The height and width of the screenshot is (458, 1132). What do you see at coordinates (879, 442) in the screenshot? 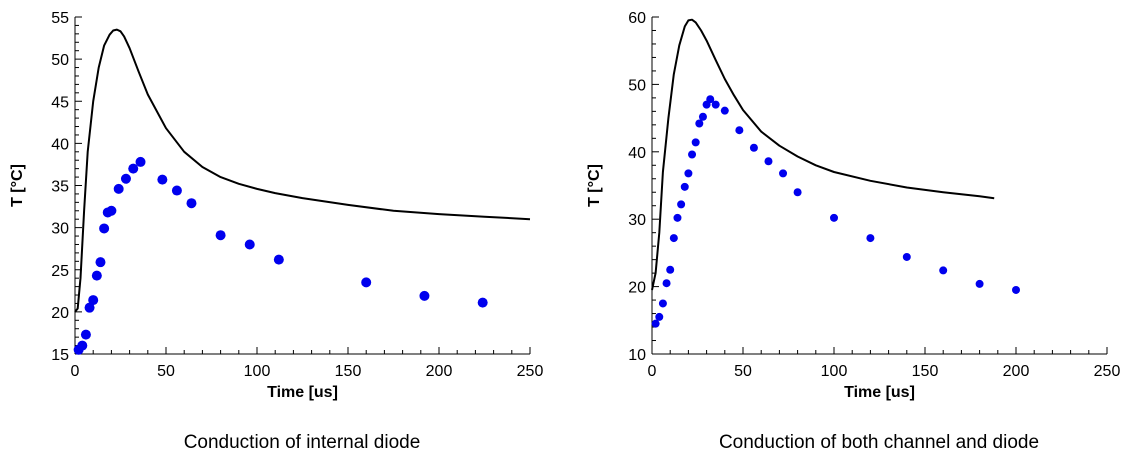
I see `chart-caption: Conduction of both channel and diode` at bounding box center [879, 442].